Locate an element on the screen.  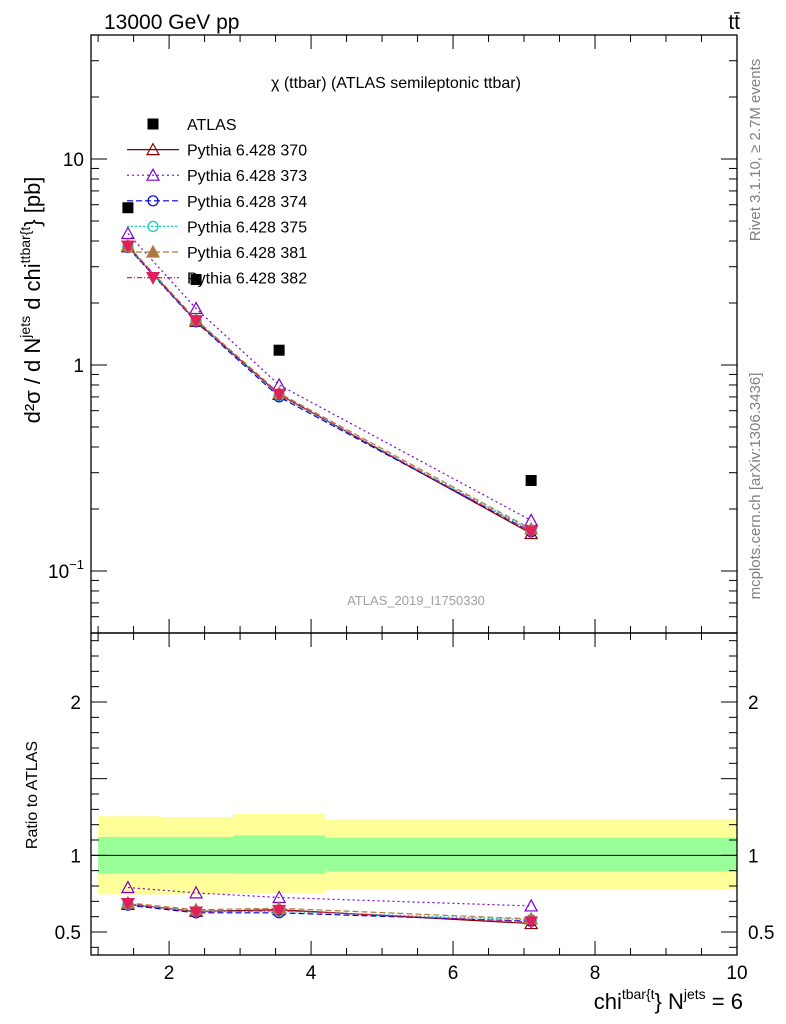
legend-label: Pythia 6.428 382 is located at coordinates (247, 279).